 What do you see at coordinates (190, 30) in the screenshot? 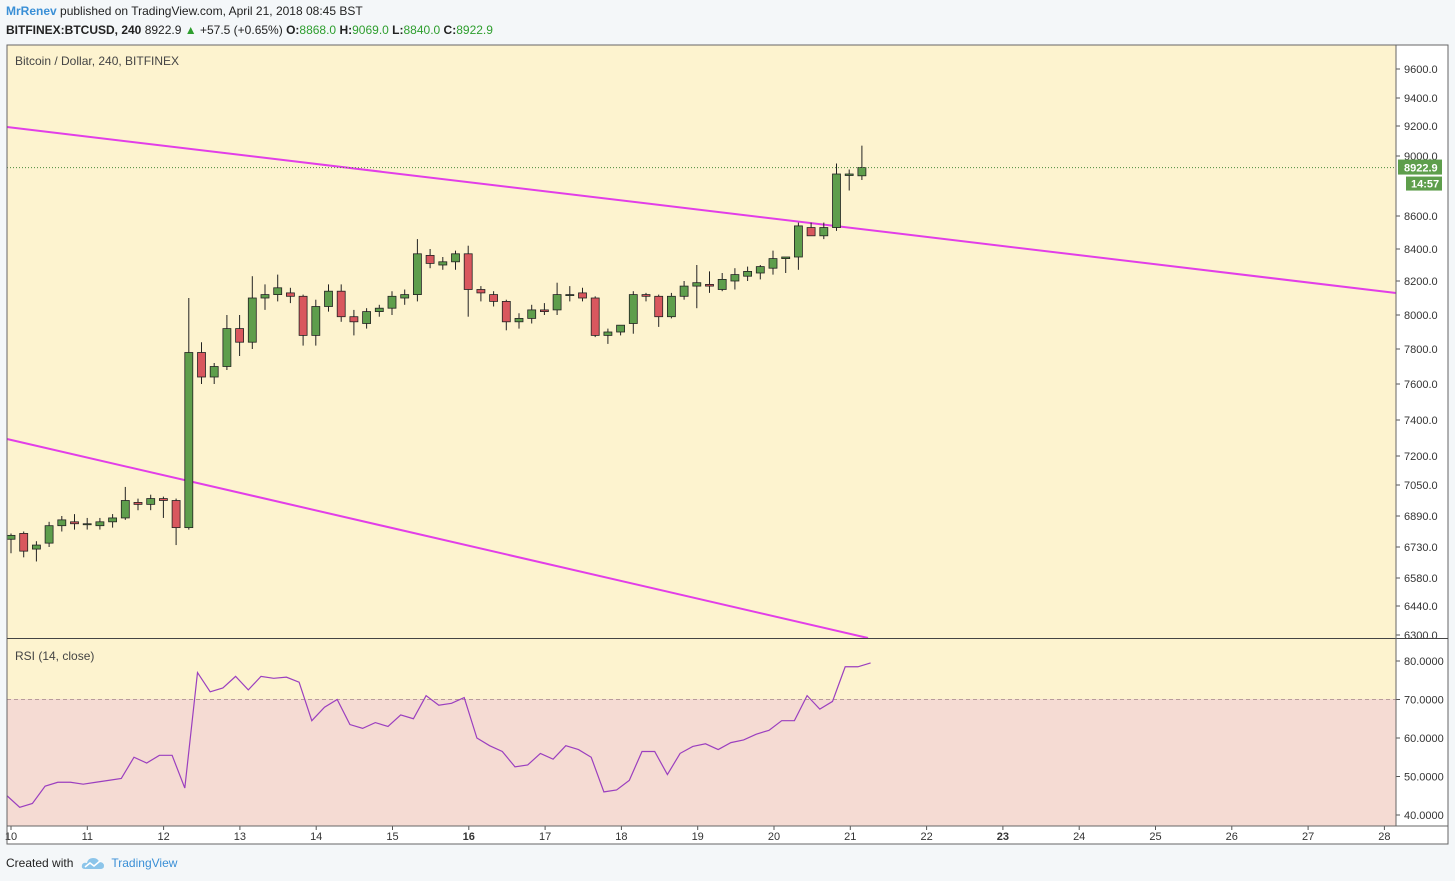
I see `up-arrow-icon: ▲` at bounding box center [190, 30].